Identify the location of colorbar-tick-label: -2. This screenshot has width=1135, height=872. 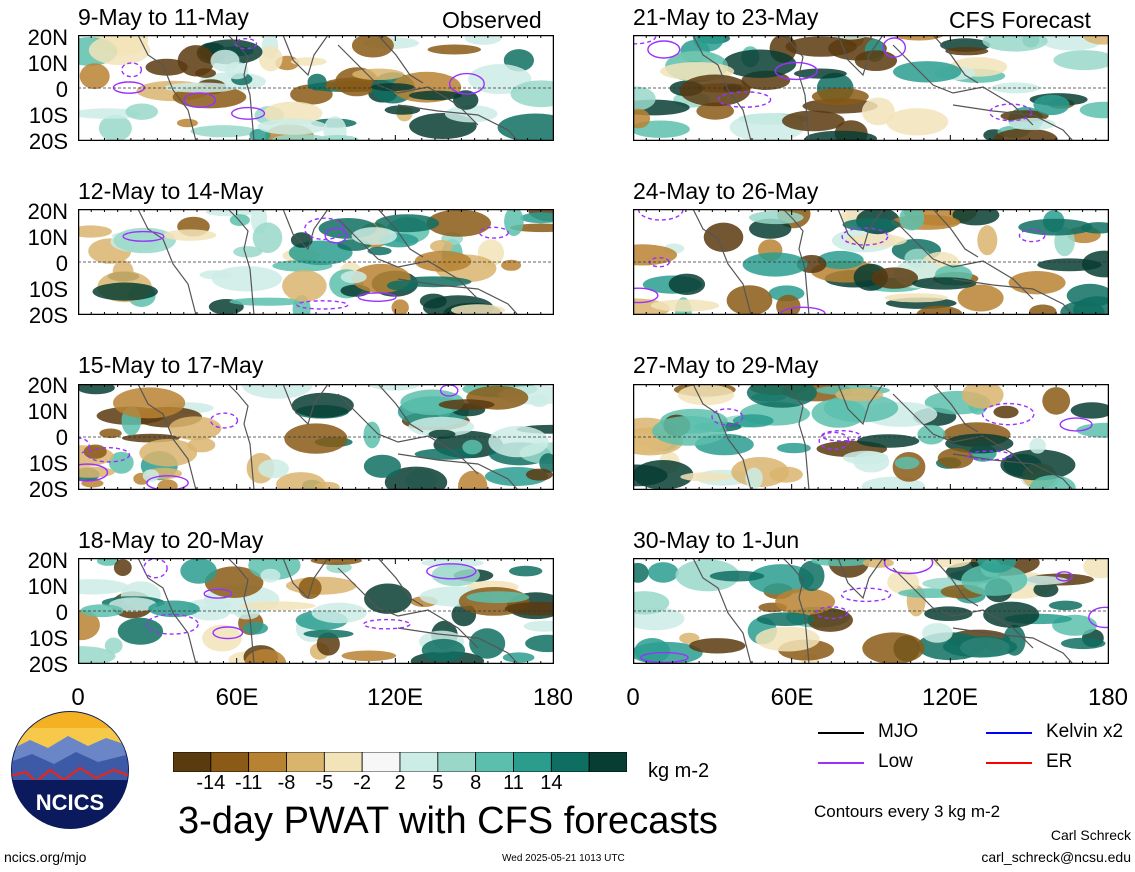
(362, 783).